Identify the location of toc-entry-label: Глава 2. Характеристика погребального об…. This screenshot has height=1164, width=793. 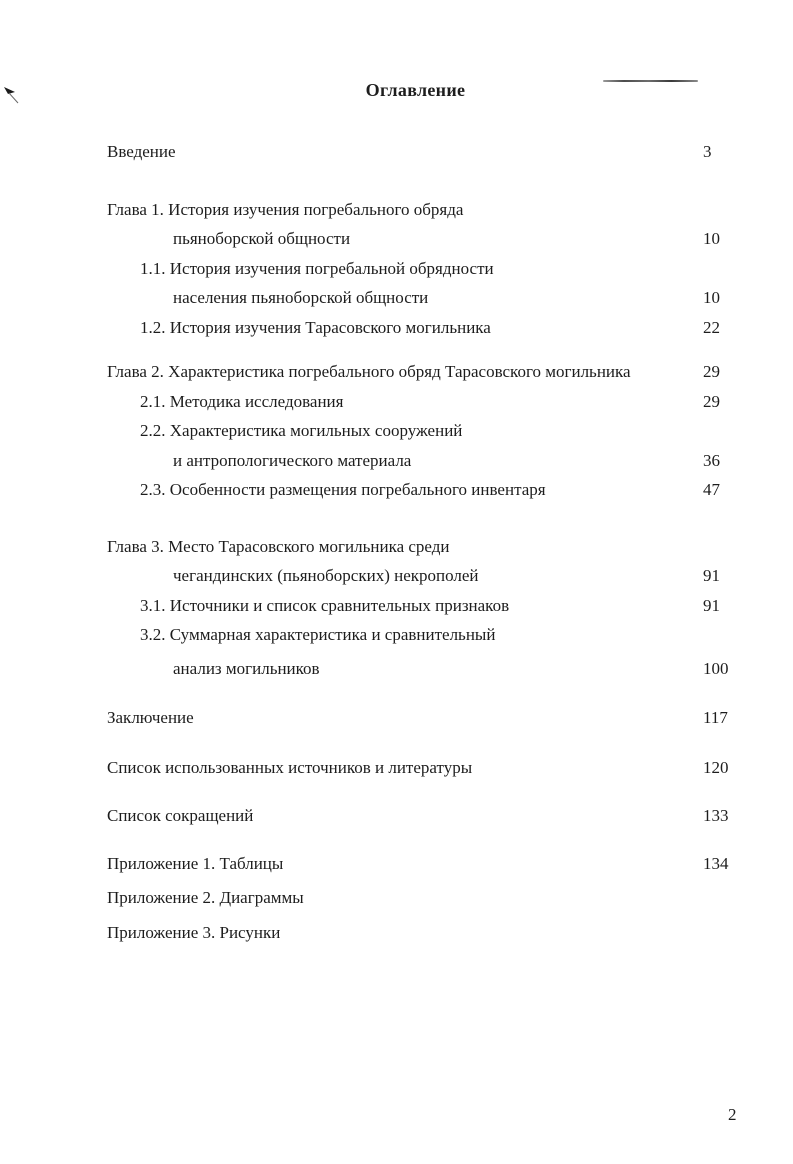
(369, 371).